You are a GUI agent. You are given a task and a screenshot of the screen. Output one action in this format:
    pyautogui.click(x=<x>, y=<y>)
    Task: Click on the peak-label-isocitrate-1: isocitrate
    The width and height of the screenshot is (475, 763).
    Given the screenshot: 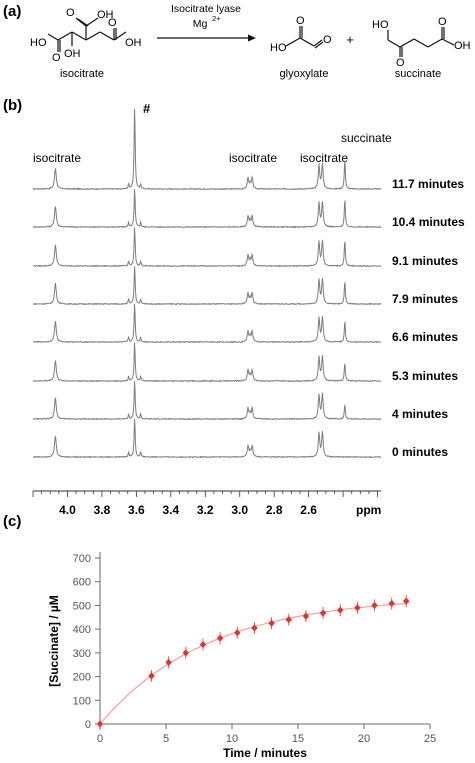 What is the action you would take?
    pyautogui.click(x=57, y=158)
    